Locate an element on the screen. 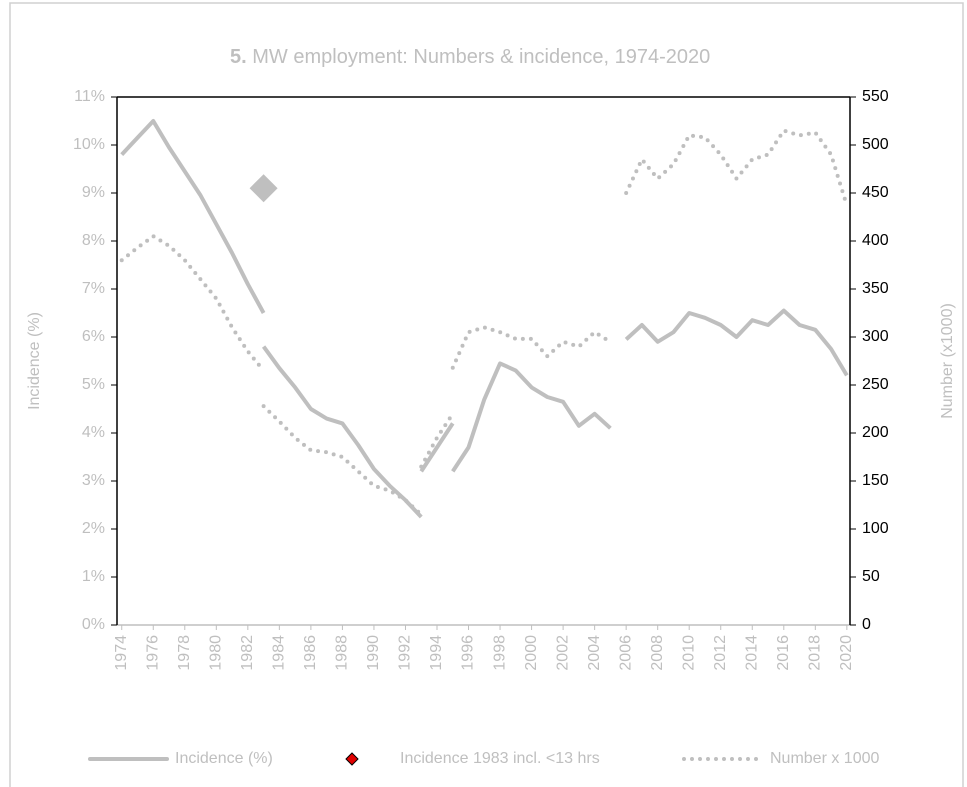 The width and height of the screenshot is (967, 787). x-tick-label: 1994 is located at coordinates (436, 653).